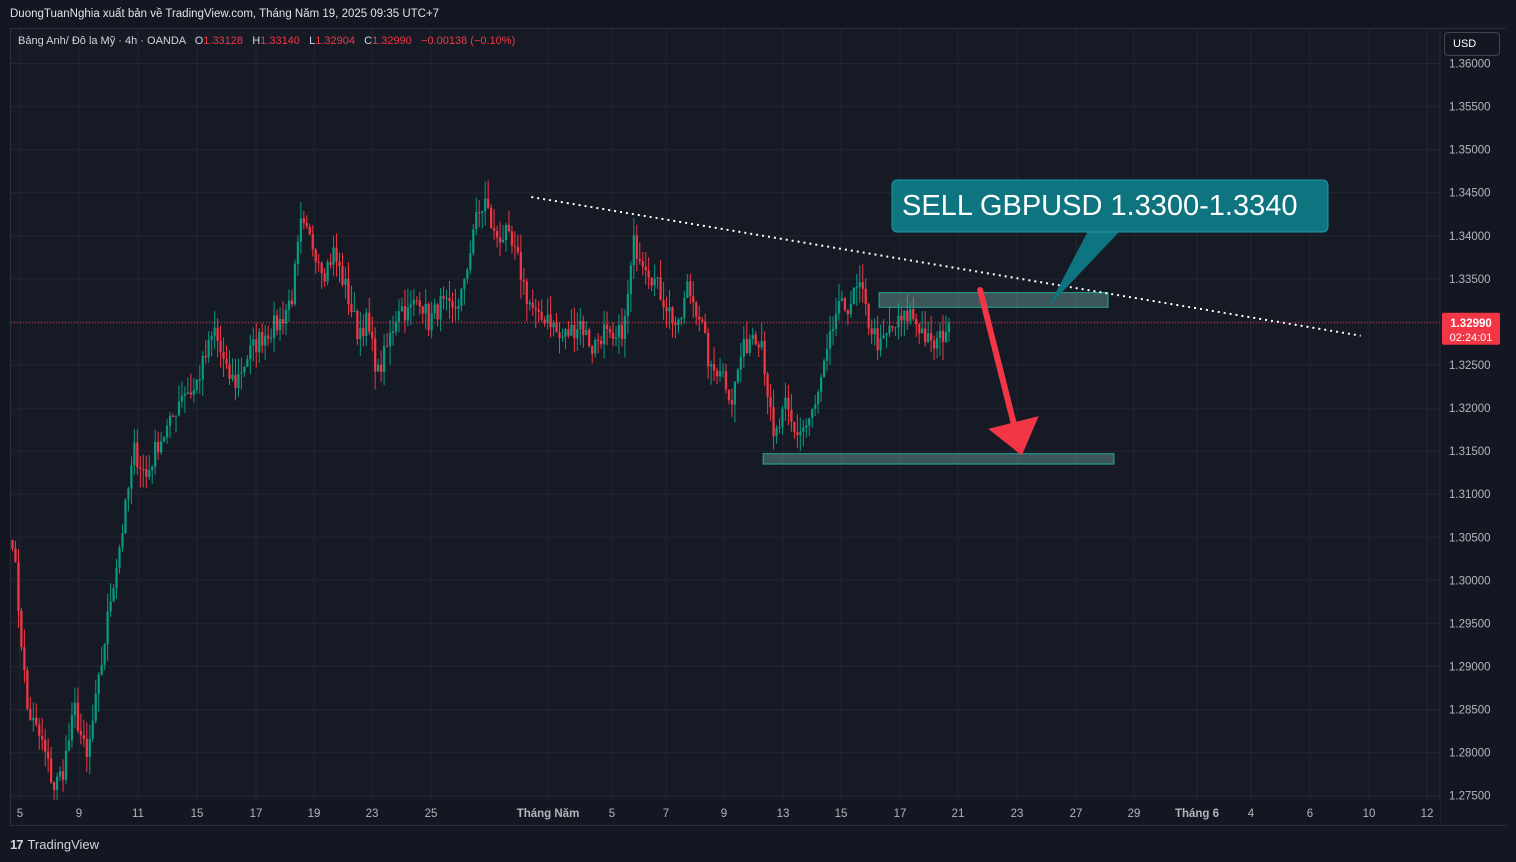 The width and height of the screenshot is (1516, 862). I want to click on x-tick-label: 4, so click(1251, 814).